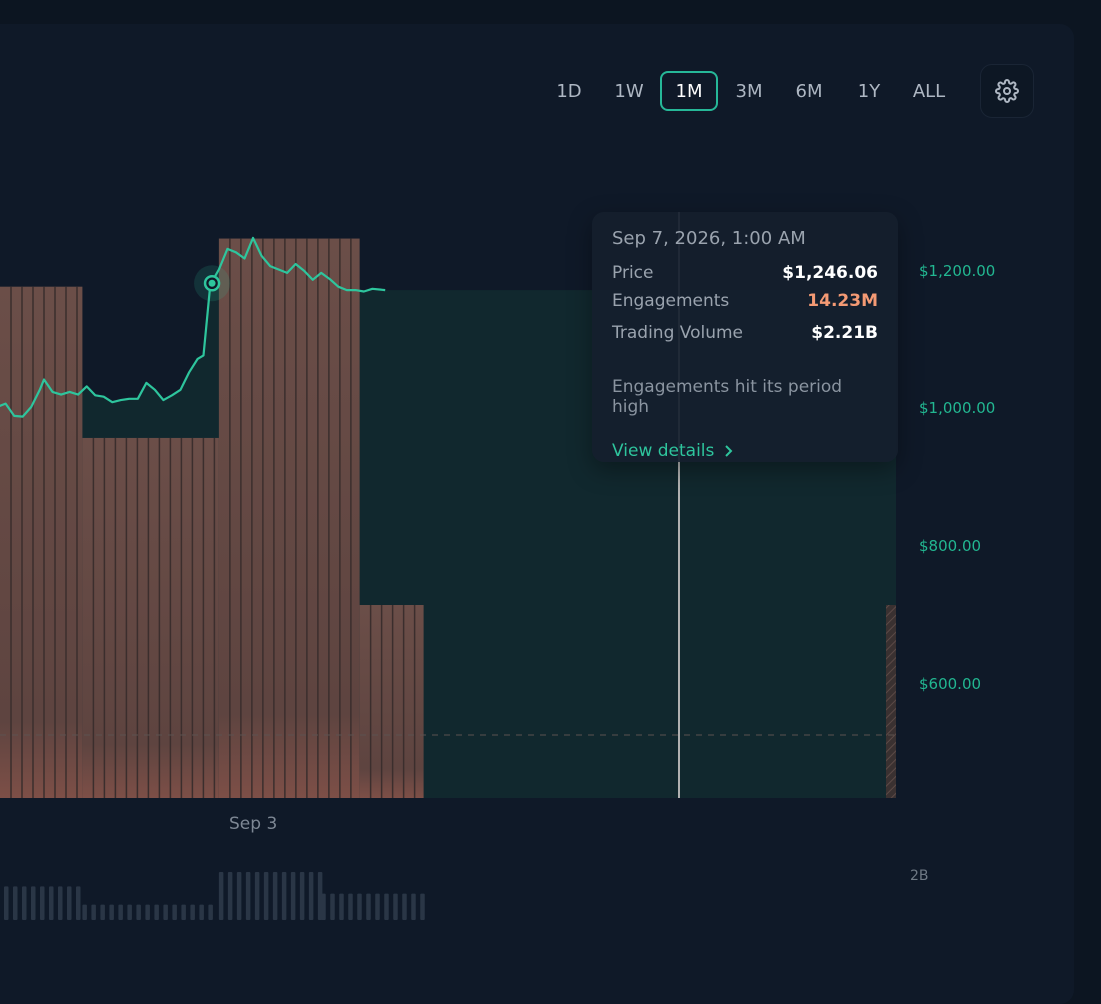  I want to click on gear-icon, so click(1007, 91).